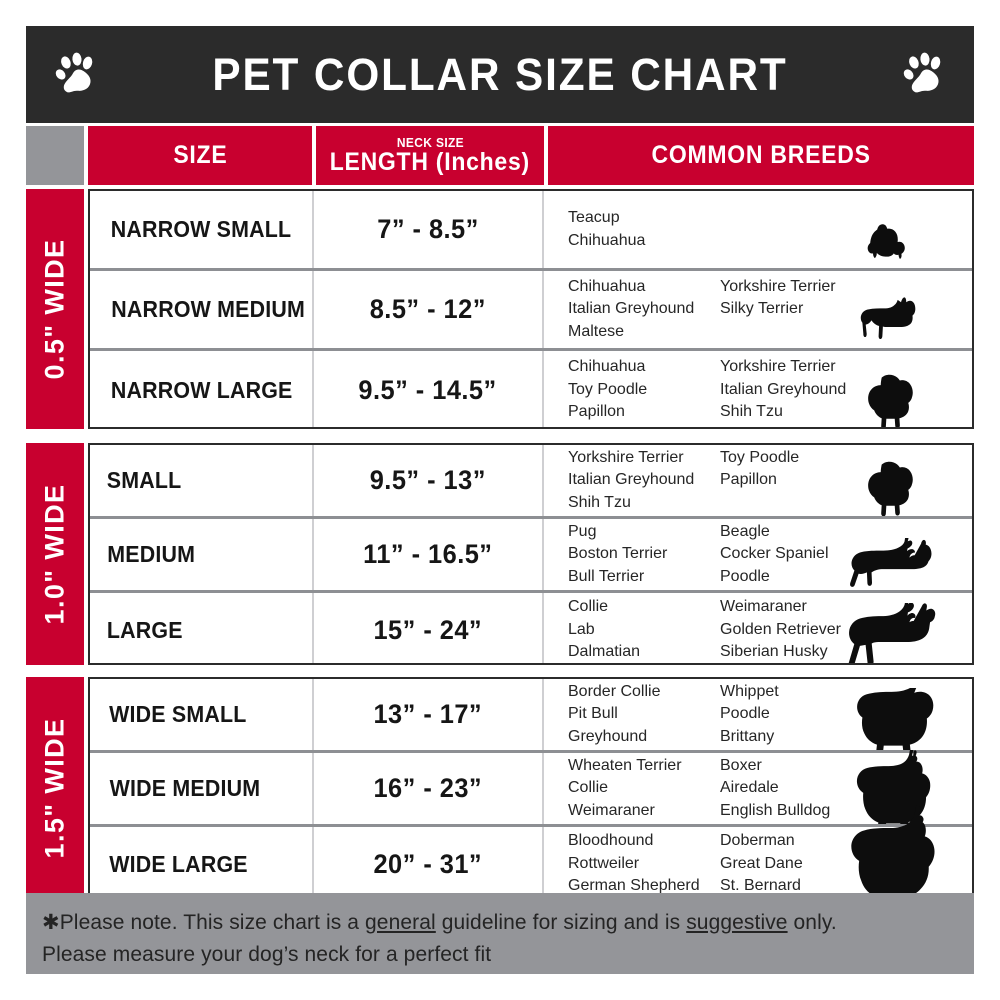 This screenshot has width=1000, height=1000. What do you see at coordinates (593, 714) in the screenshot?
I see `breed-name: Pit Bull` at bounding box center [593, 714].